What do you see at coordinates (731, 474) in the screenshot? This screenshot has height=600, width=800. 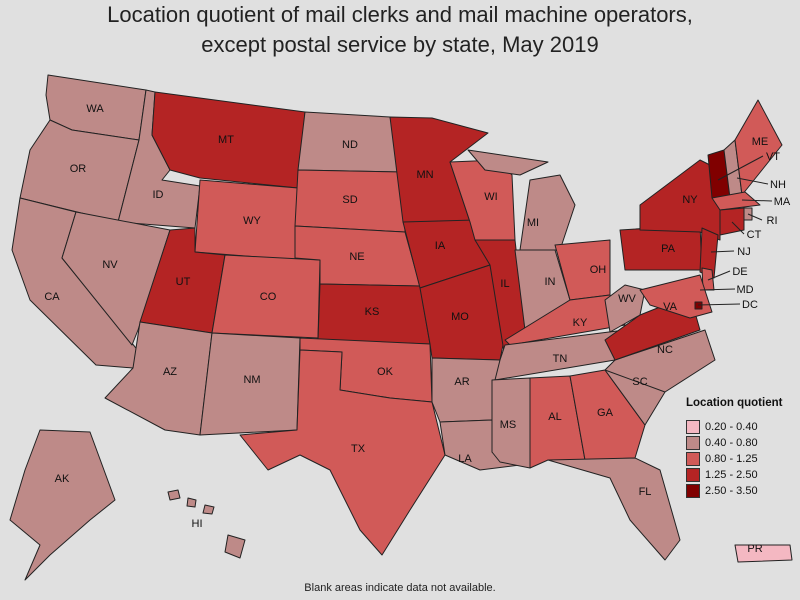 I see `legend-label: 1.25 - 2.50` at bounding box center [731, 474].